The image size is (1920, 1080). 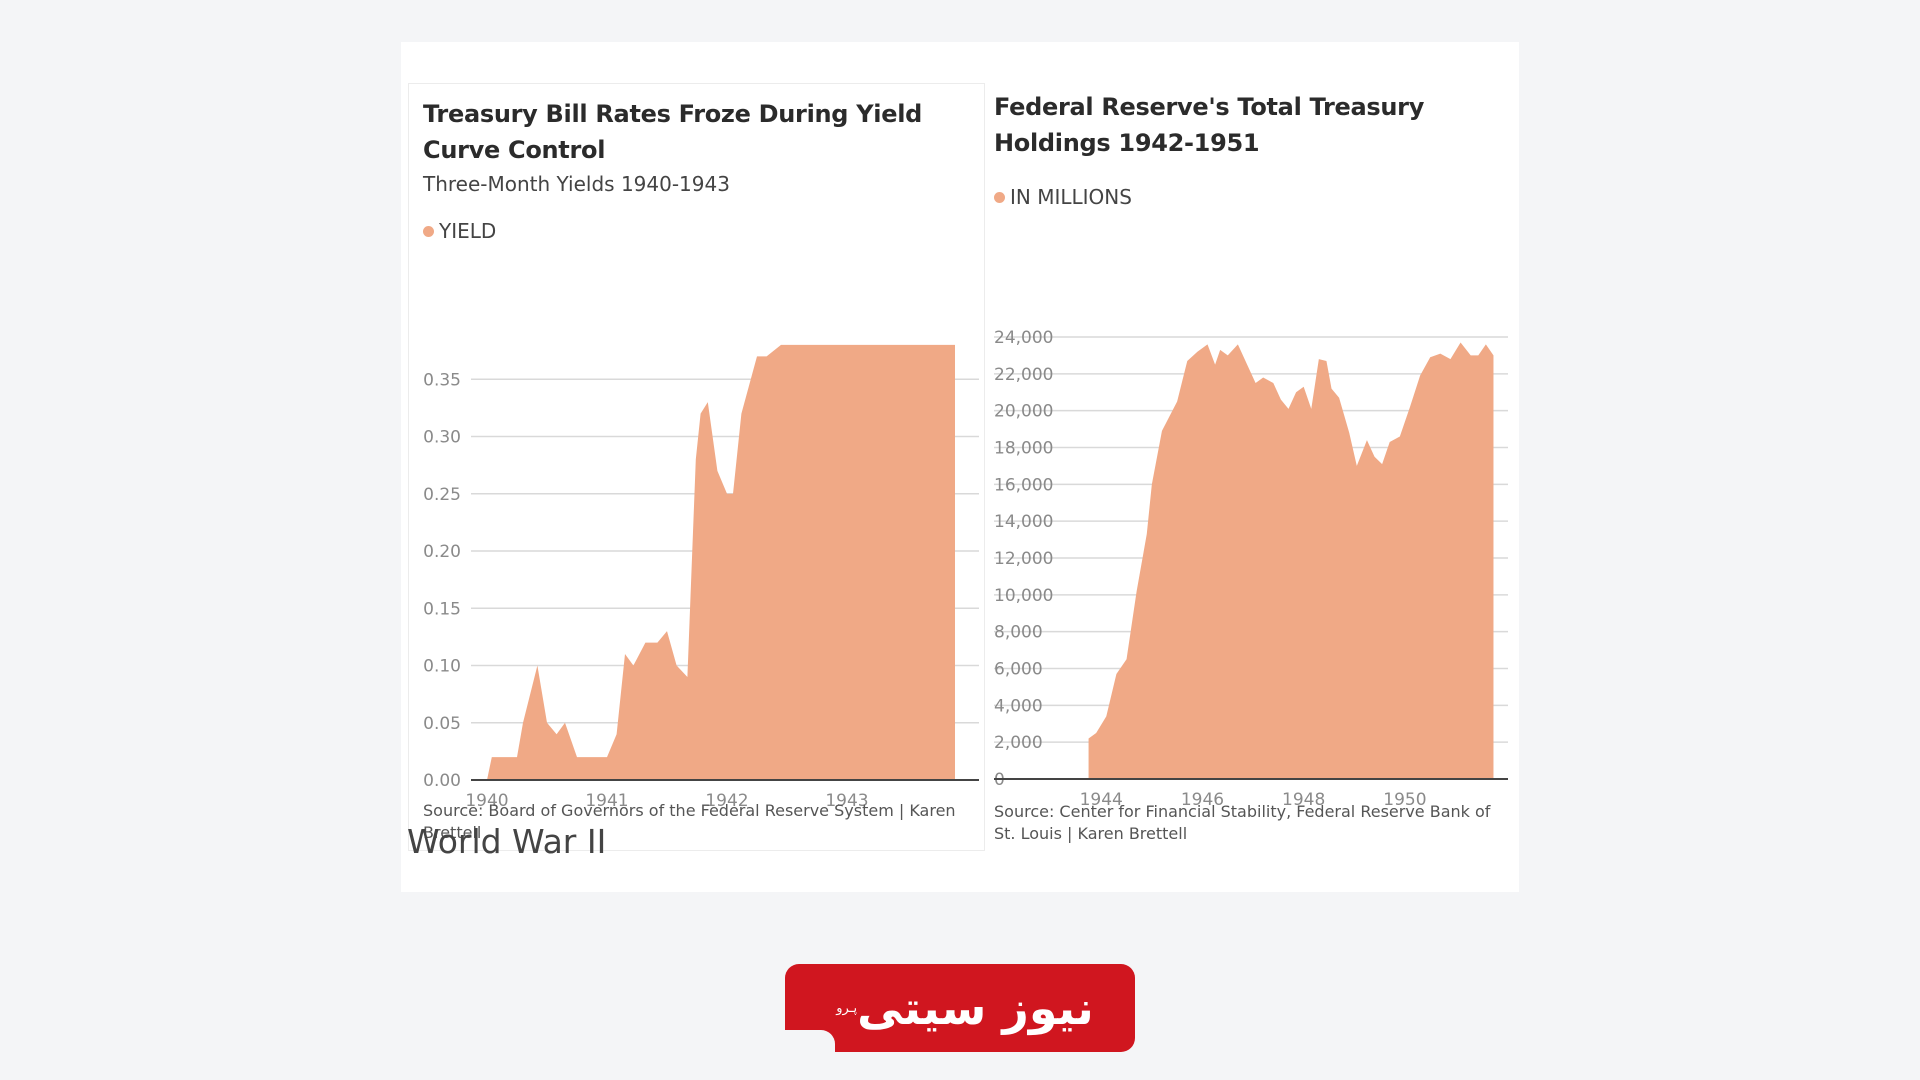 What do you see at coordinates (1018, 633) in the screenshot?
I see `y-tick-label: 8,000` at bounding box center [1018, 633].